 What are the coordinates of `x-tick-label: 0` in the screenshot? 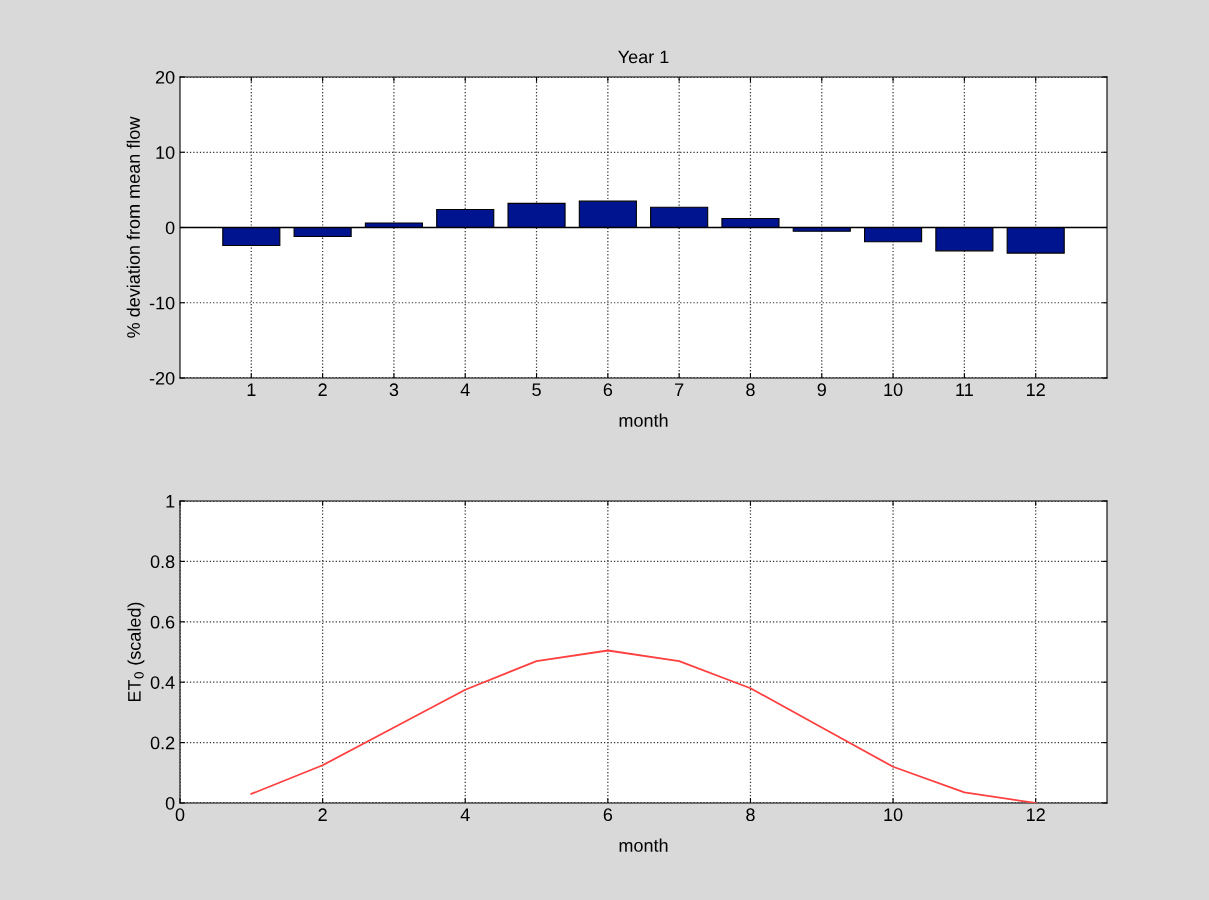 It's located at (180, 815).